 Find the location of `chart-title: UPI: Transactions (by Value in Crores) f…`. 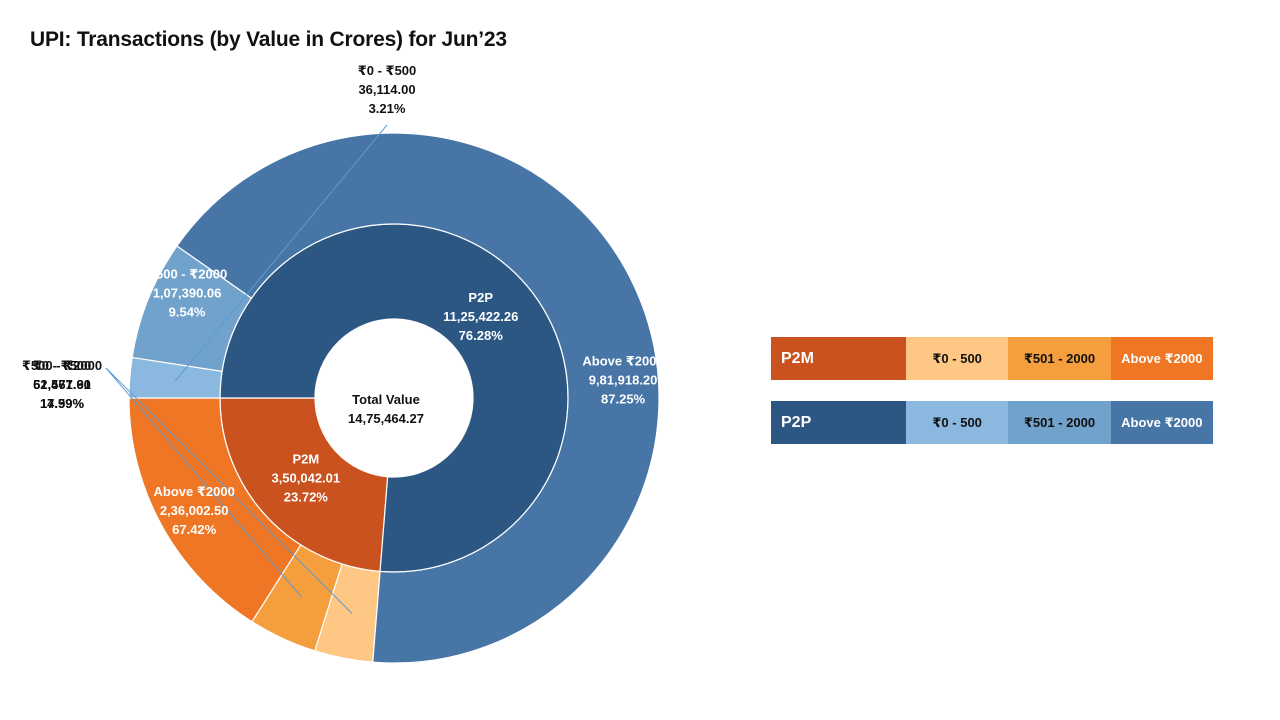

chart-title: UPI: Transactions (by Value in Crores) f… is located at coordinates (268, 39).